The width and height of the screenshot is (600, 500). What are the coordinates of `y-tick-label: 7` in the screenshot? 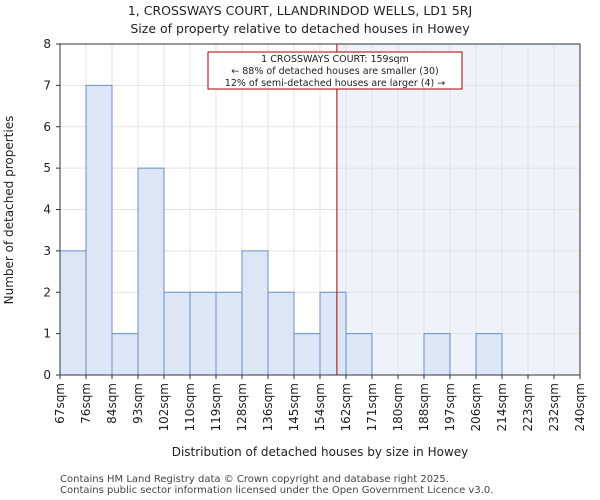 It's located at (47, 85).